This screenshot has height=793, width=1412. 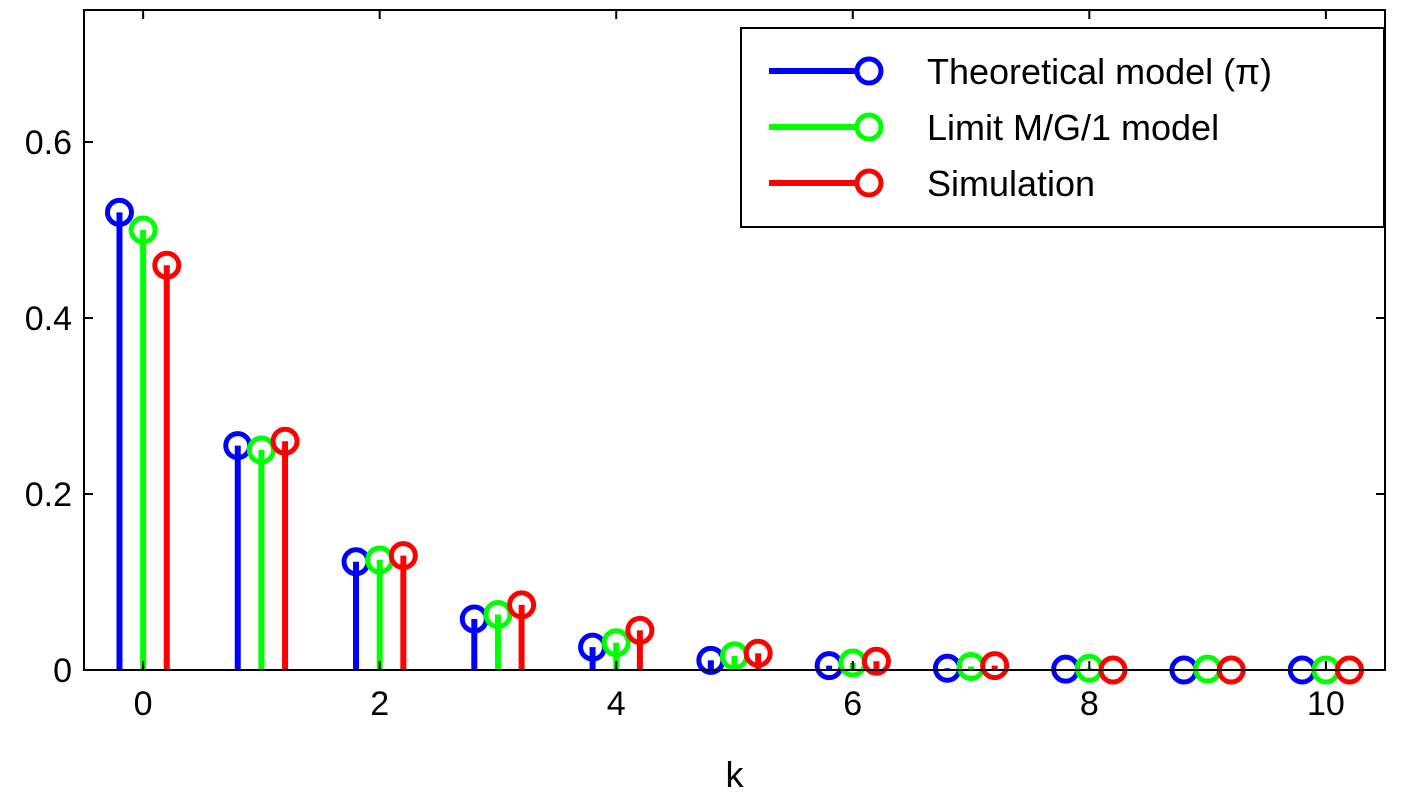 I want to click on legend-label: Simulation, so click(x=1011, y=183).